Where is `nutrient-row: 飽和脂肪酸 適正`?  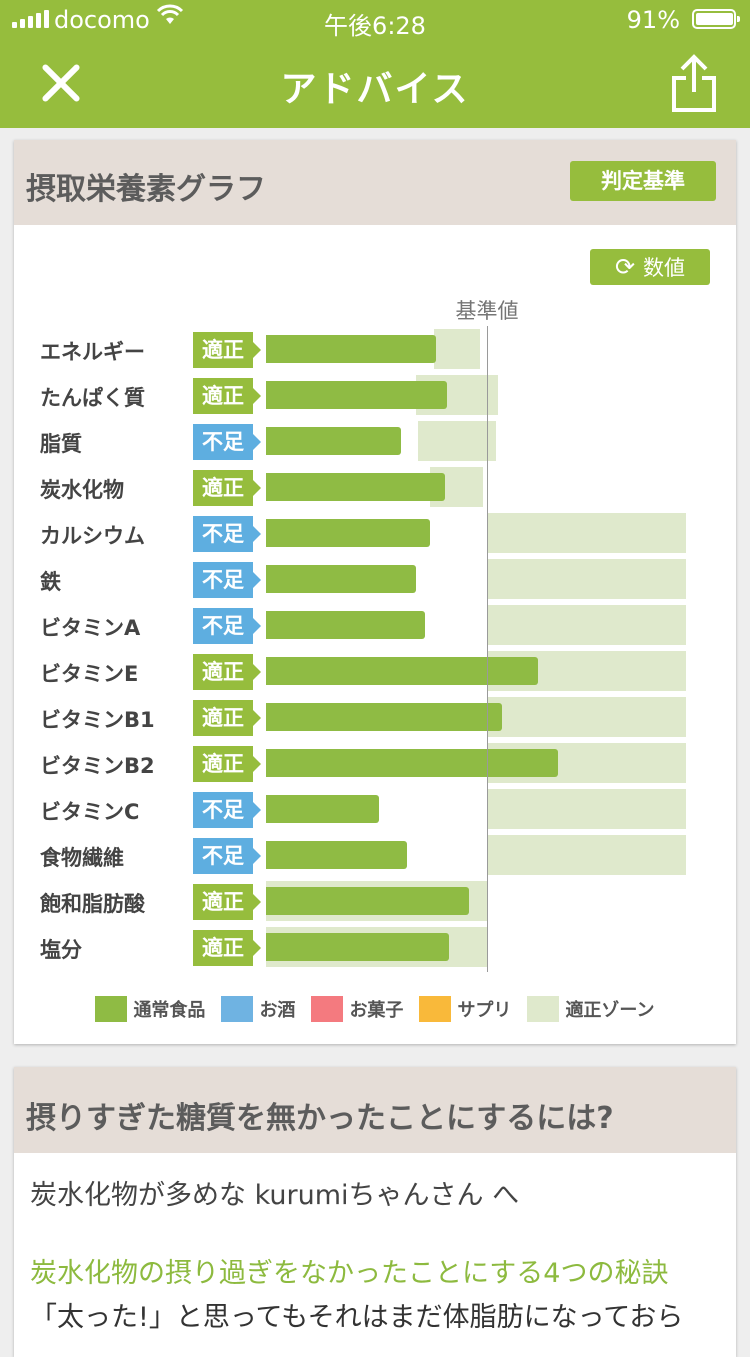 nutrient-row: 飽和脂肪酸 適正 is located at coordinates (375, 901).